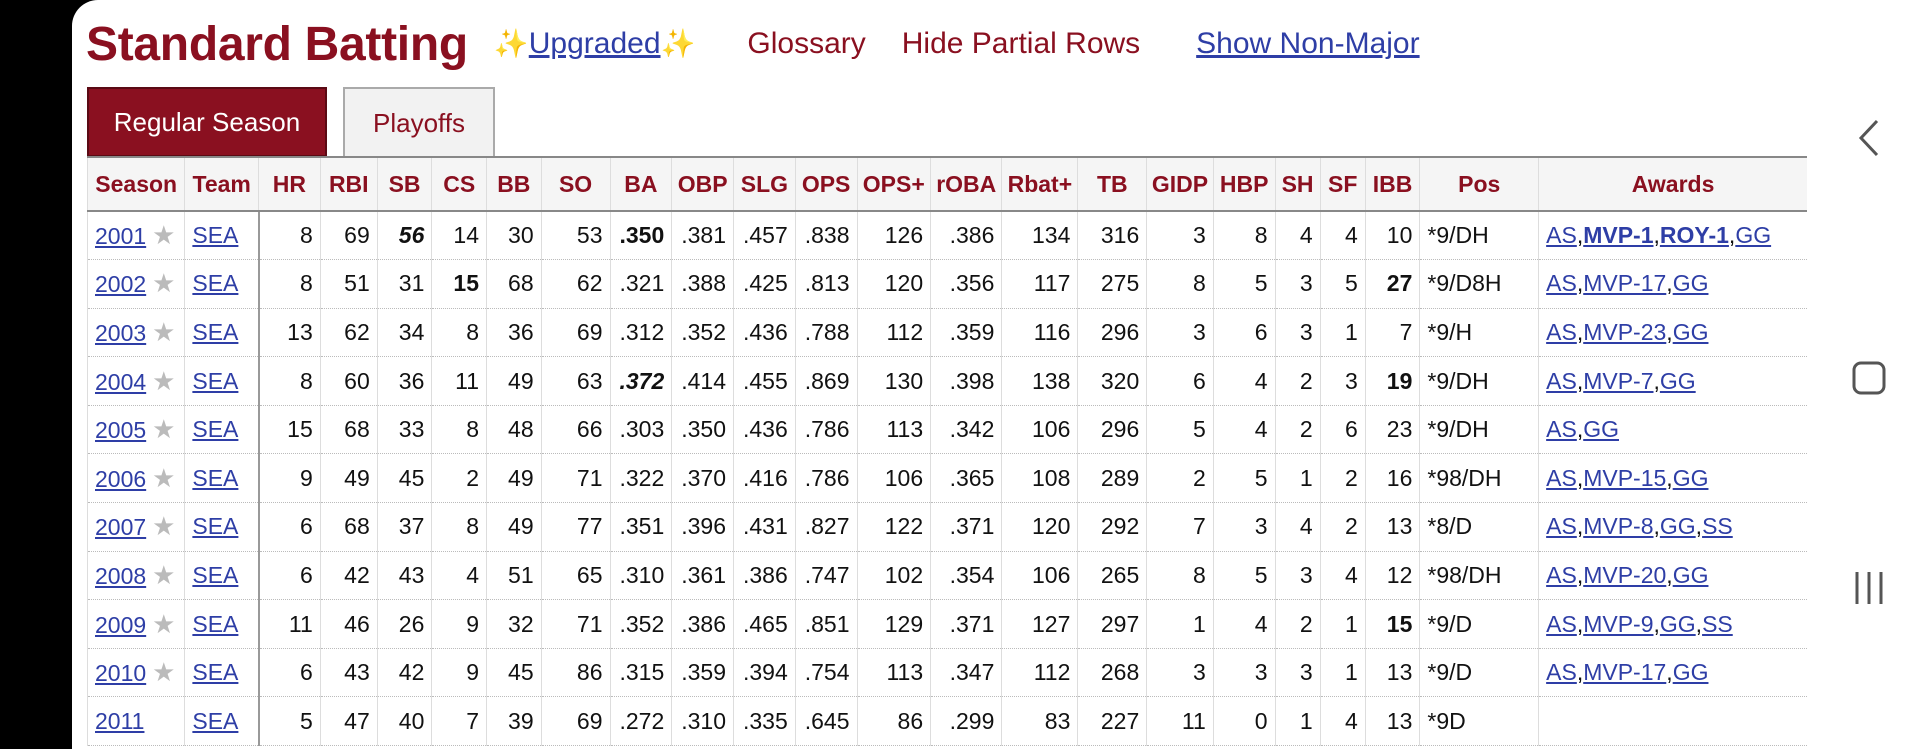  Describe the element at coordinates (514, 184) in the screenshot. I see `column-header-bb: BB` at that location.